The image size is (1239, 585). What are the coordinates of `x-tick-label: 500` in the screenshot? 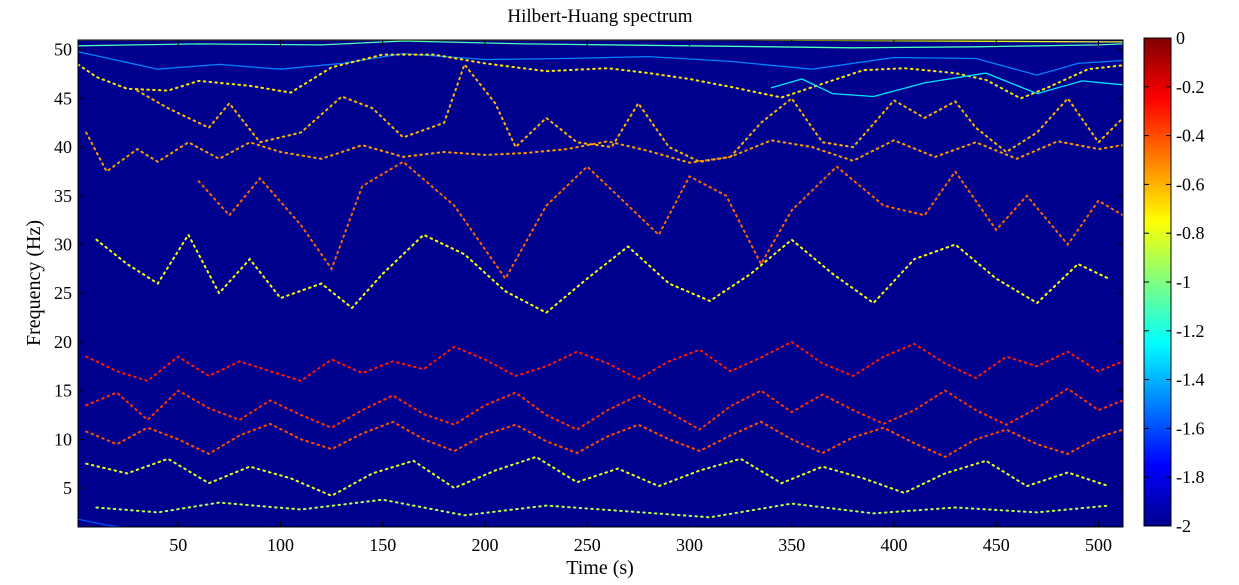 It's located at (1098, 545).